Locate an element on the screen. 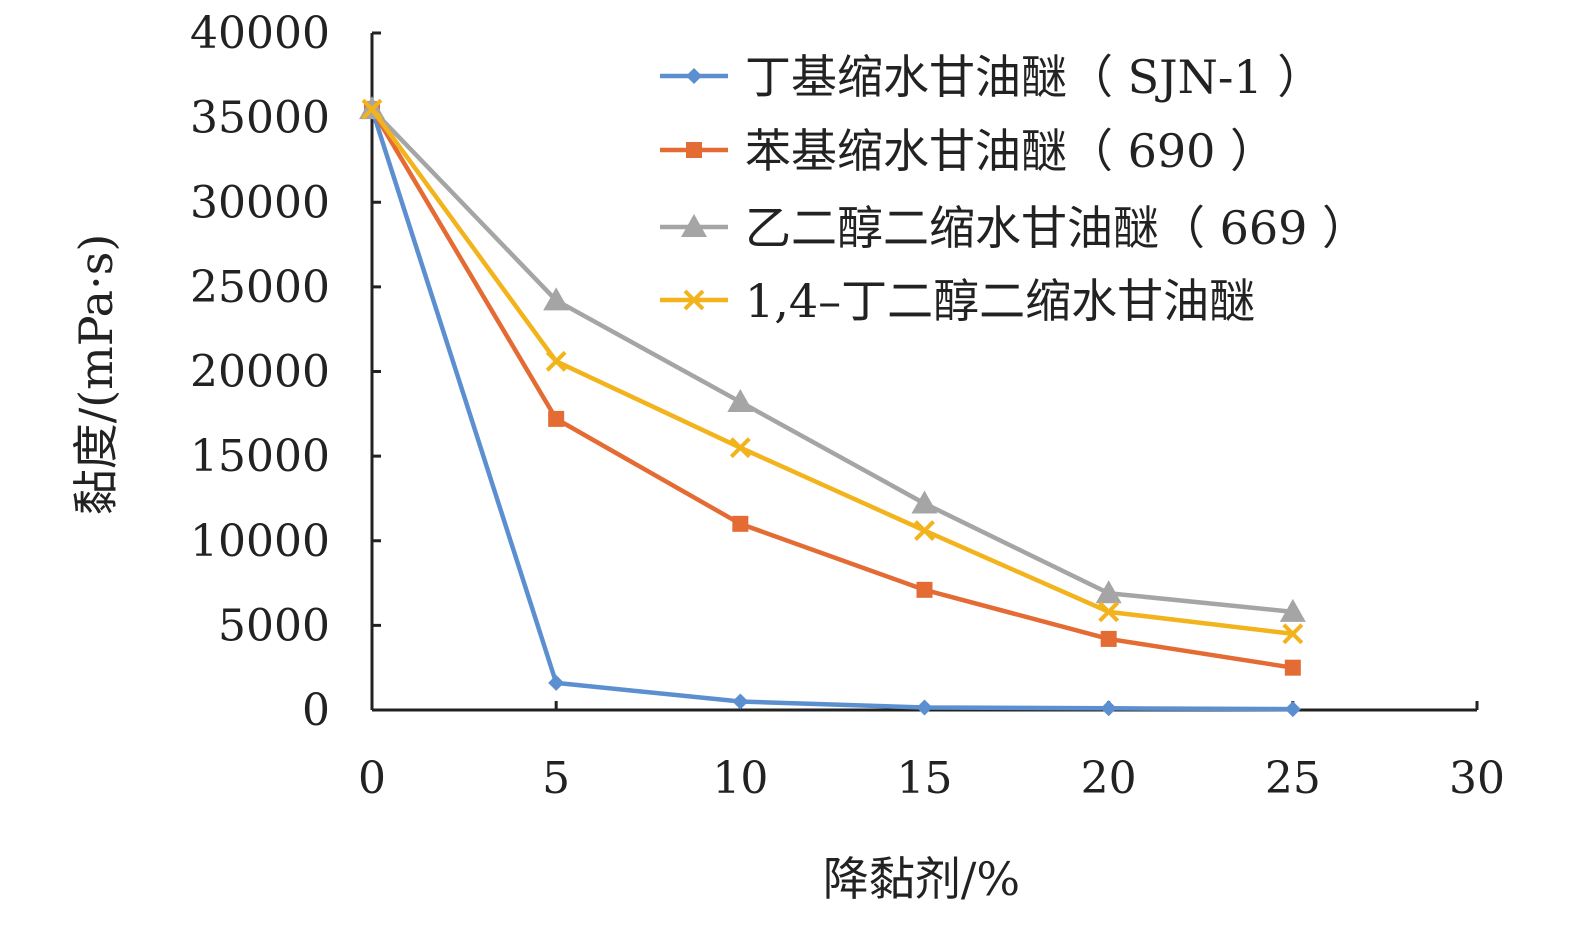  legend-label: 1,4–丁二醇二缩水甘油醚 is located at coordinates (1000, 301).